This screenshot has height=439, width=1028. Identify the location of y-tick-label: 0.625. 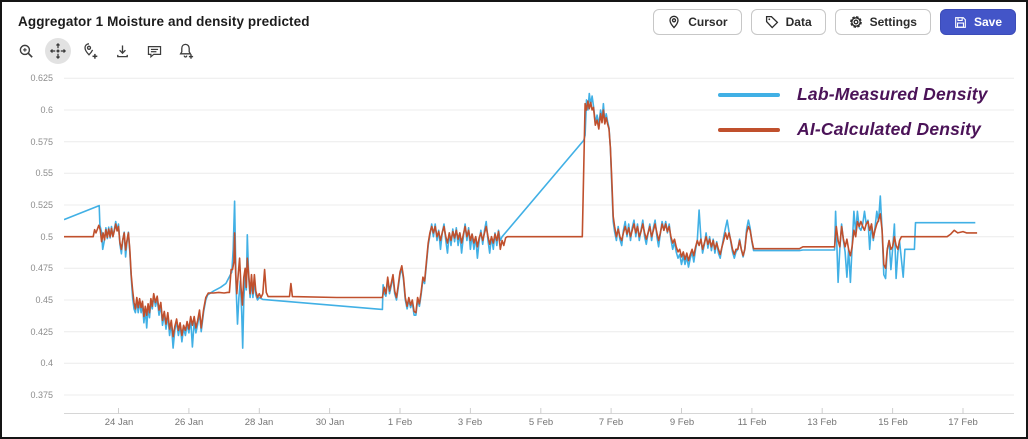
(41, 78).